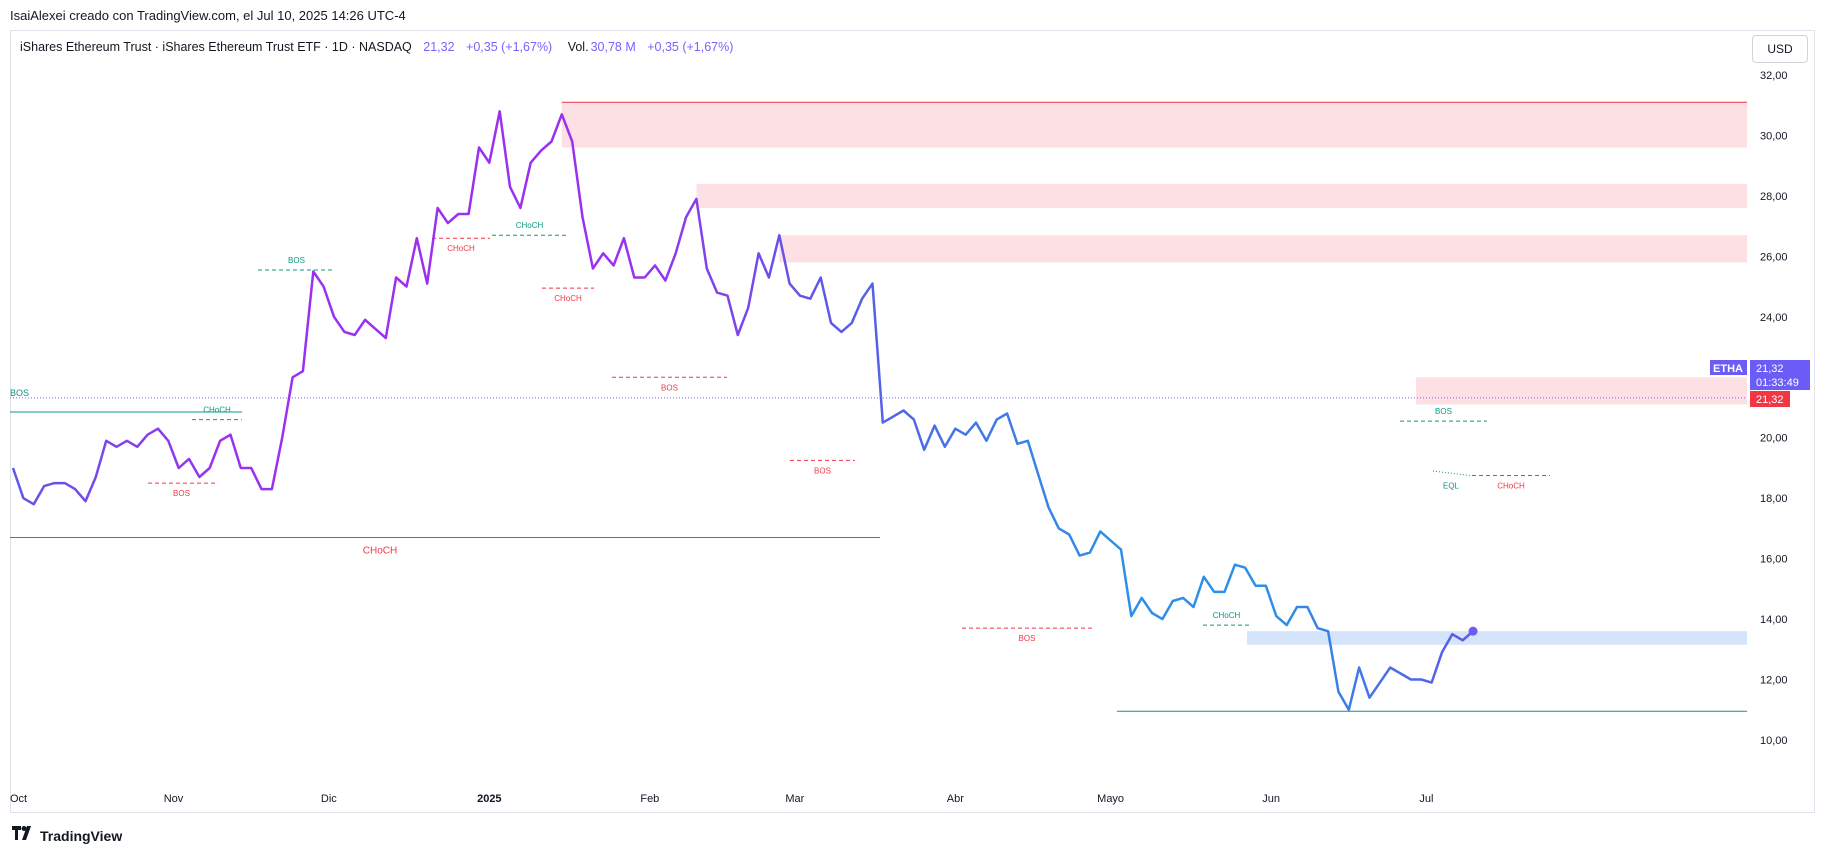 The width and height of the screenshot is (1826, 853). What do you see at coordinates (1770, 369) in the screenshot?
I see `last-price-tag-label: 21,32` at bounding box center [1770, 369].